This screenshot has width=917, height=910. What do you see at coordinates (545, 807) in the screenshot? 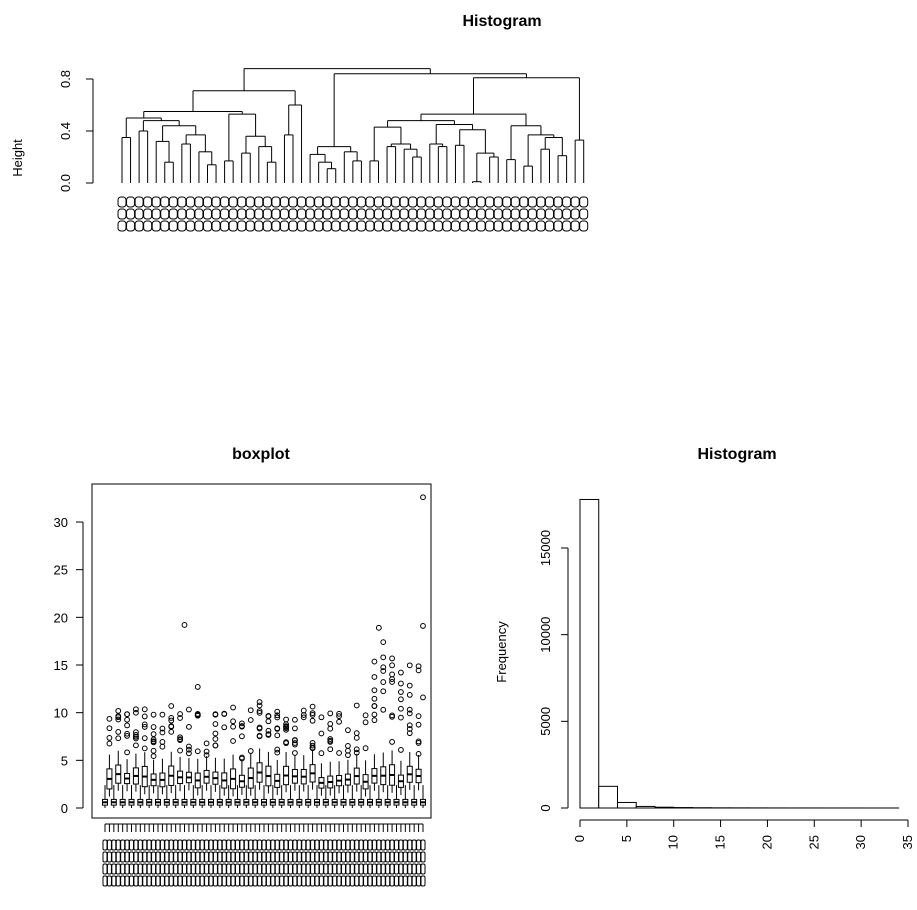
I see `histogram-ytick-label: 0` at bounding box center [545, 807].